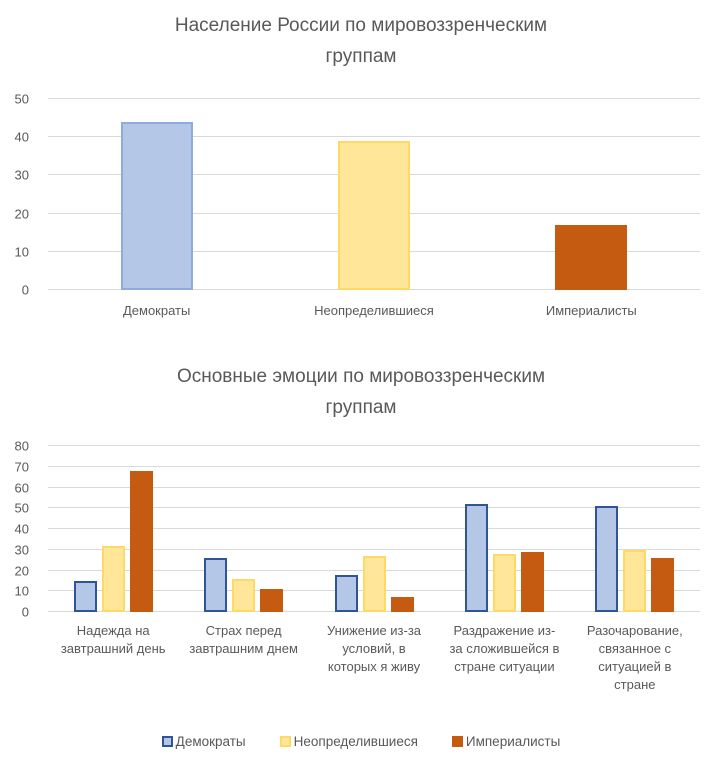 The image size is (722, 765). I want to click on legend-swatch-democrats-icon, so click(167, 741).